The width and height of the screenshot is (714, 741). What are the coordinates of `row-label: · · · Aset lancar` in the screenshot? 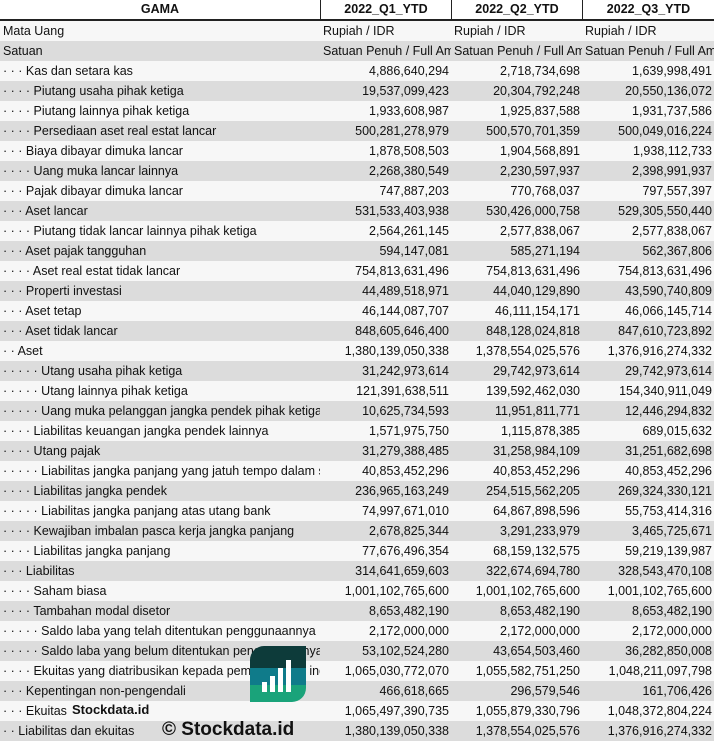 It's located at (45, 211).